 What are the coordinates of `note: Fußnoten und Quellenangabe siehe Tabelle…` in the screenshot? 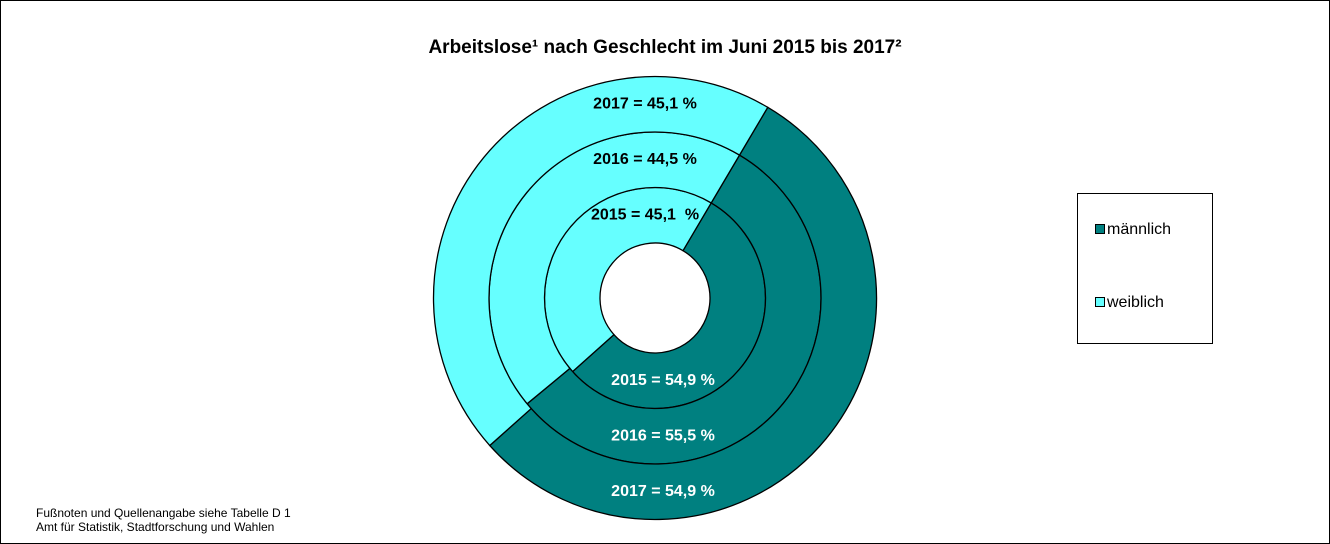 It's located at (163, 513).